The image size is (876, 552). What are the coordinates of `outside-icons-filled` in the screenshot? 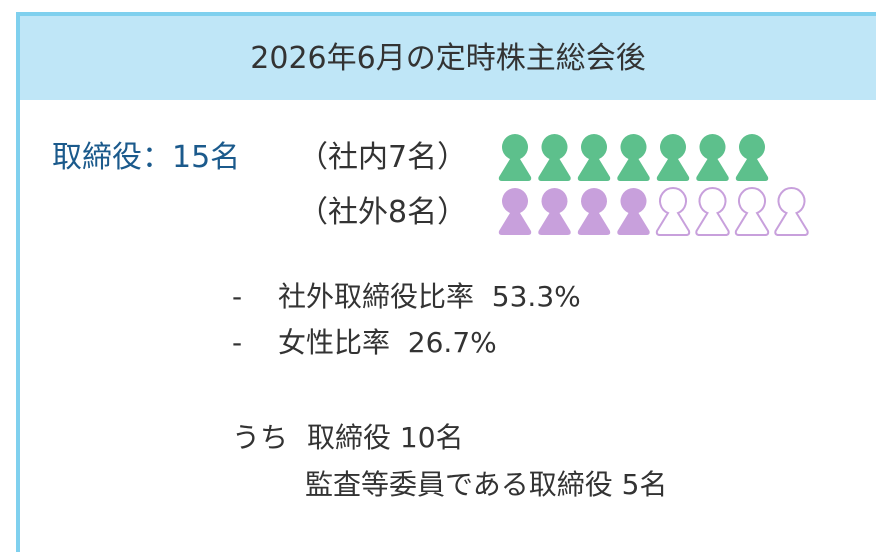 It's located at (574, 211).